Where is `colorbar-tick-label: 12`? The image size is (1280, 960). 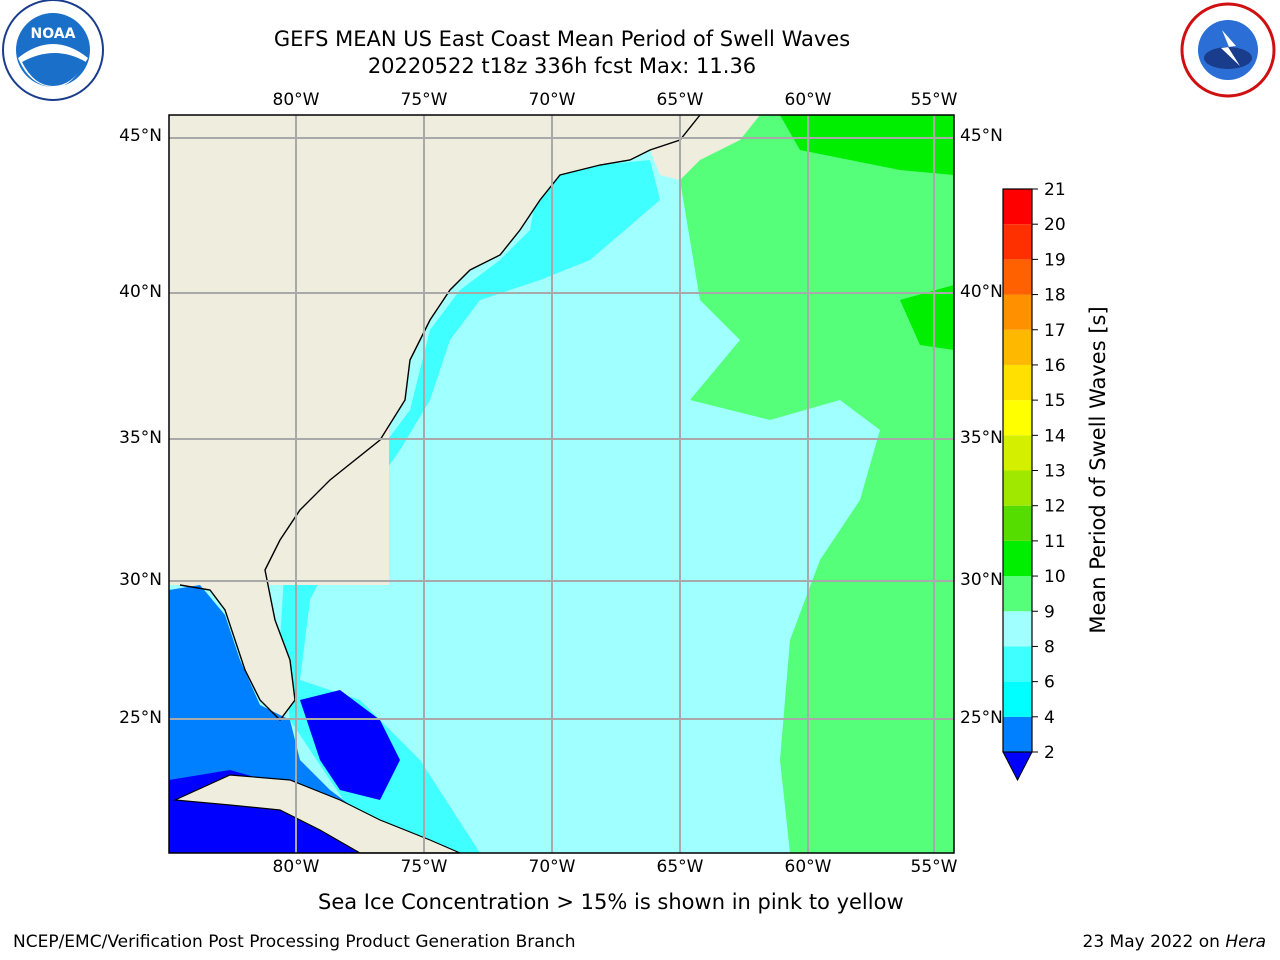
colorbar-tick-label: 12 is located at coordinates (1055, 507).